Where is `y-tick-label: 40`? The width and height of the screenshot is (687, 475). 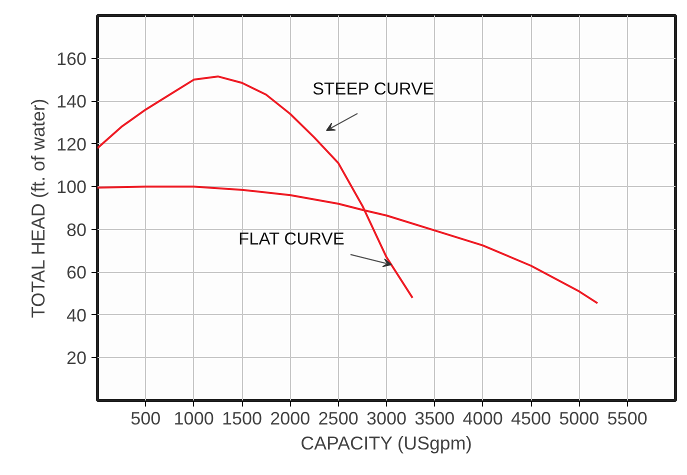 y-tick-label: 40 is located at coordinates (76, 315).